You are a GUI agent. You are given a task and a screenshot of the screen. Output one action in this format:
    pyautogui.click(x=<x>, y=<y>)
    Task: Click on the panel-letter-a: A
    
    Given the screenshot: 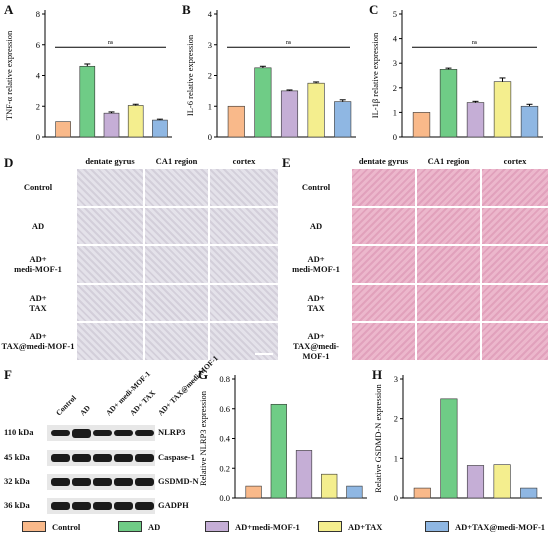 What is the action you would take?
    pyautogui.click(x=9, y=9)
    